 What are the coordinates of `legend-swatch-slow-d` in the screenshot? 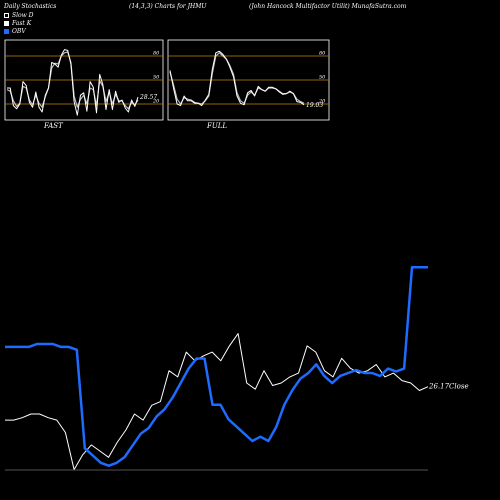 It's located at (6, 15).